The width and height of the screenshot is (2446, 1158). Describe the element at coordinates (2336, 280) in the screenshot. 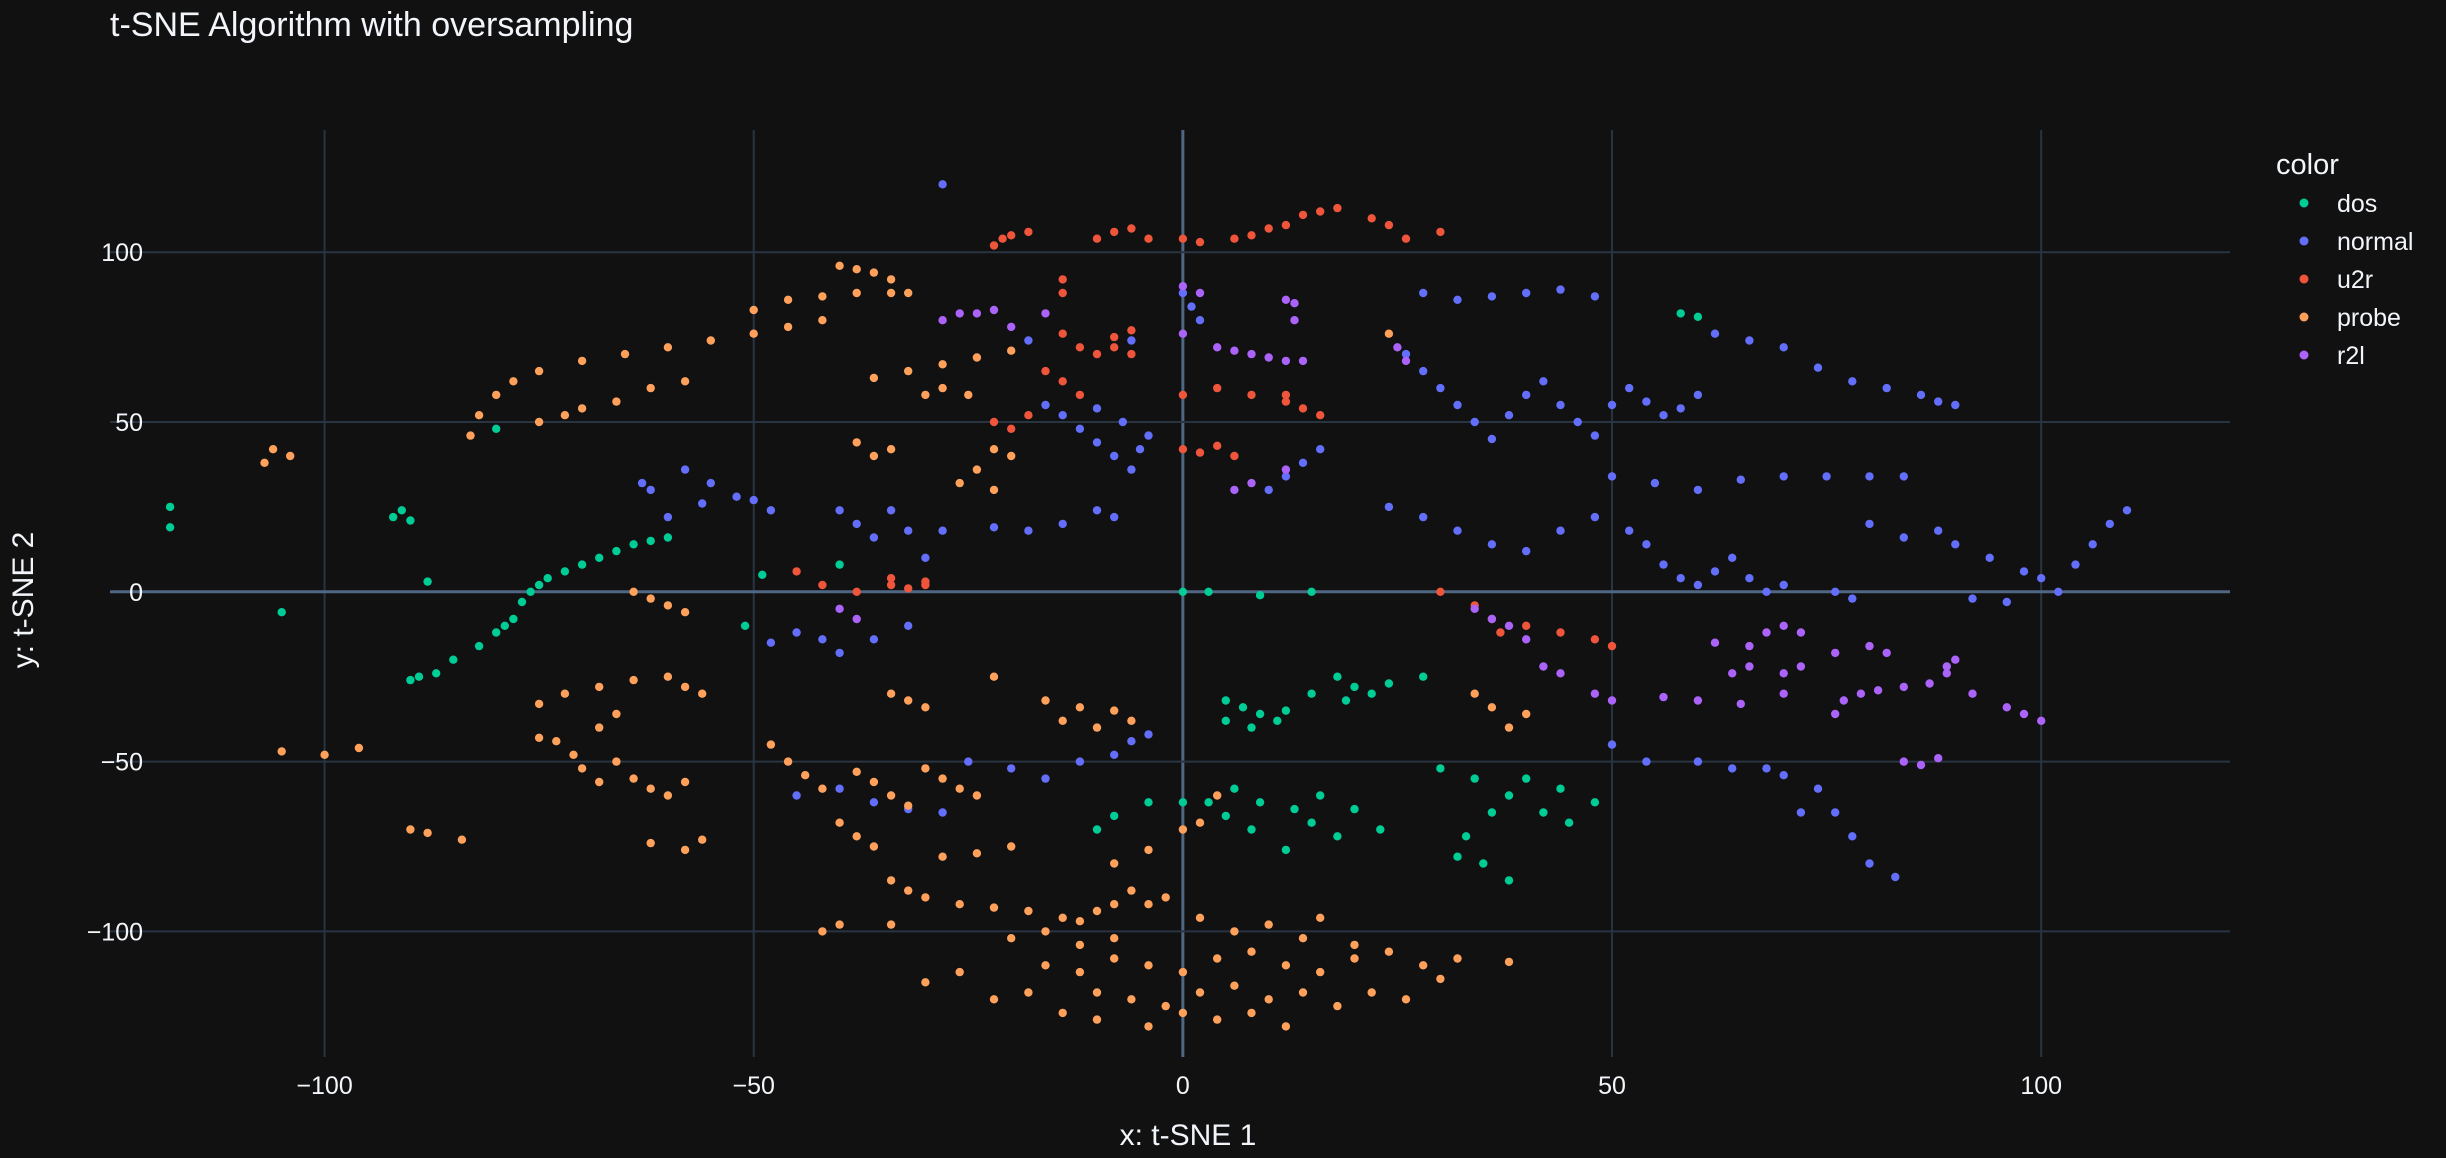

I see `legend-item-u2r: u2r` at that location.